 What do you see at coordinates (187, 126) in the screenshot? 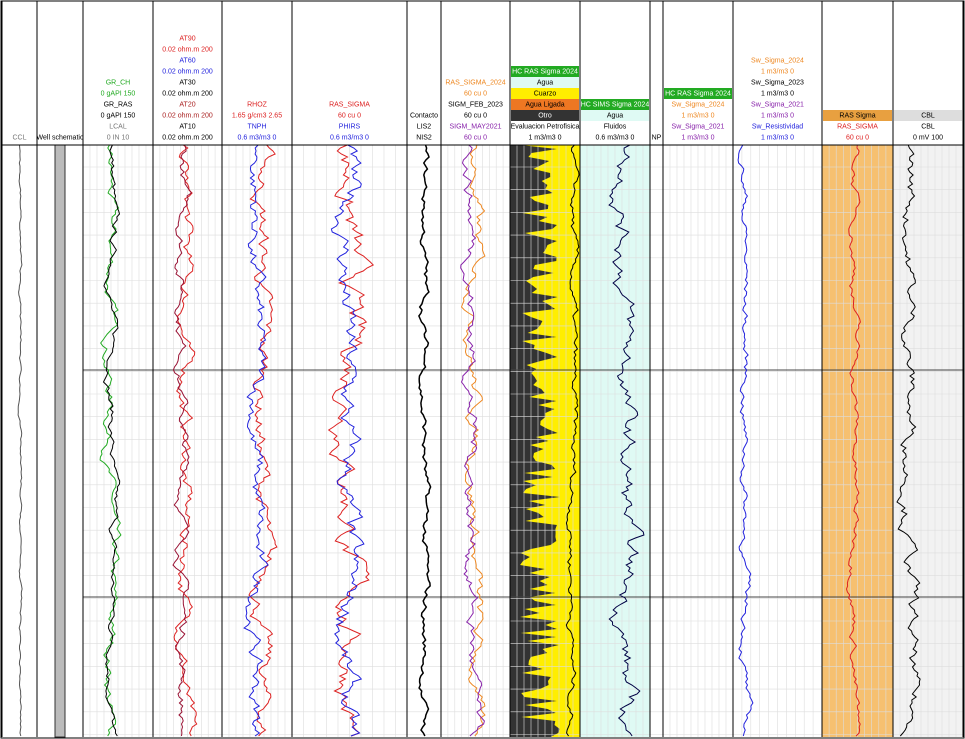
I see `track-header: AT10` at bounding box center [187, 126].